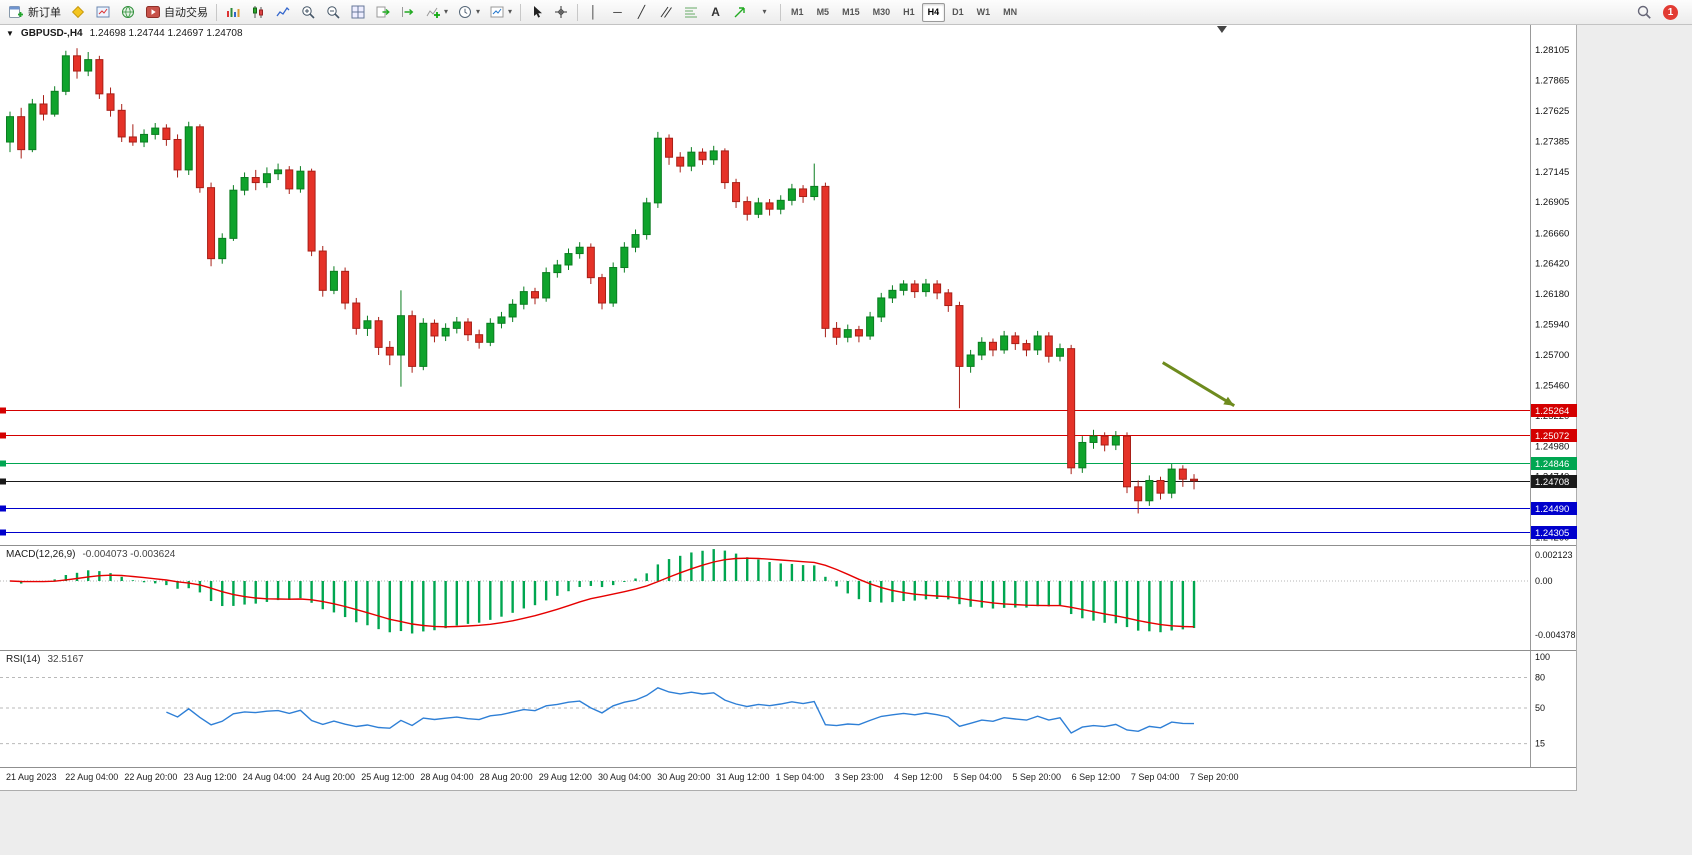 This screenshot has width=1692, height=855. Describe the element at coordinates (383, 12) in the screenshot. I see `auto-scroll-button` at that location.